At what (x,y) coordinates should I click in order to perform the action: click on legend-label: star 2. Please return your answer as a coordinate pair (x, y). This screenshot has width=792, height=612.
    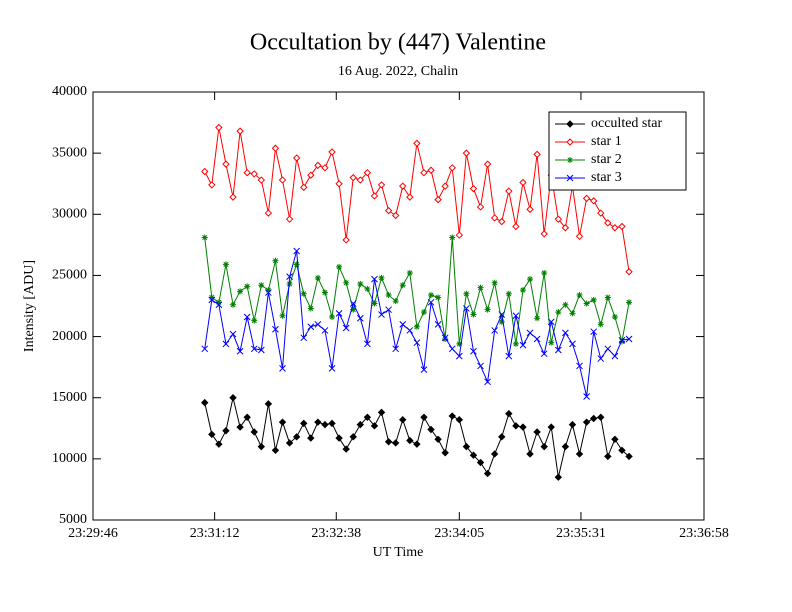
    Looking at the image, I should click on (606, 159).